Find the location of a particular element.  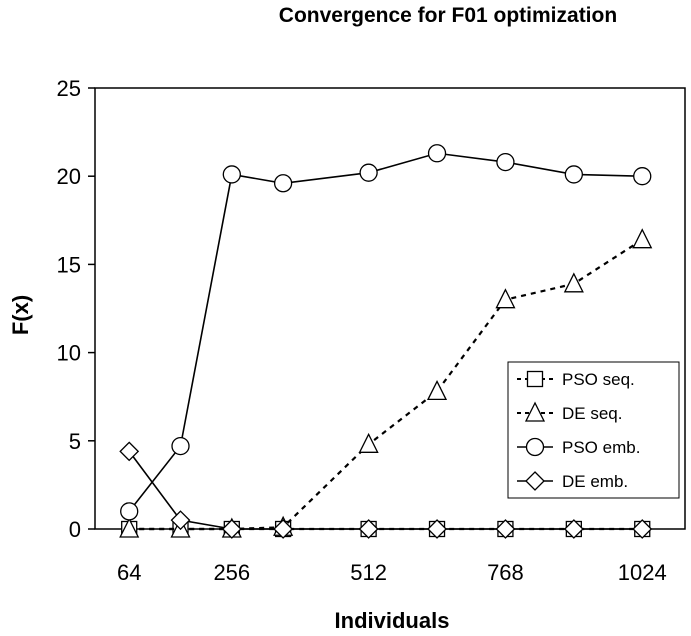

y-tick-label: 5 is located at coordinates (75, 441).